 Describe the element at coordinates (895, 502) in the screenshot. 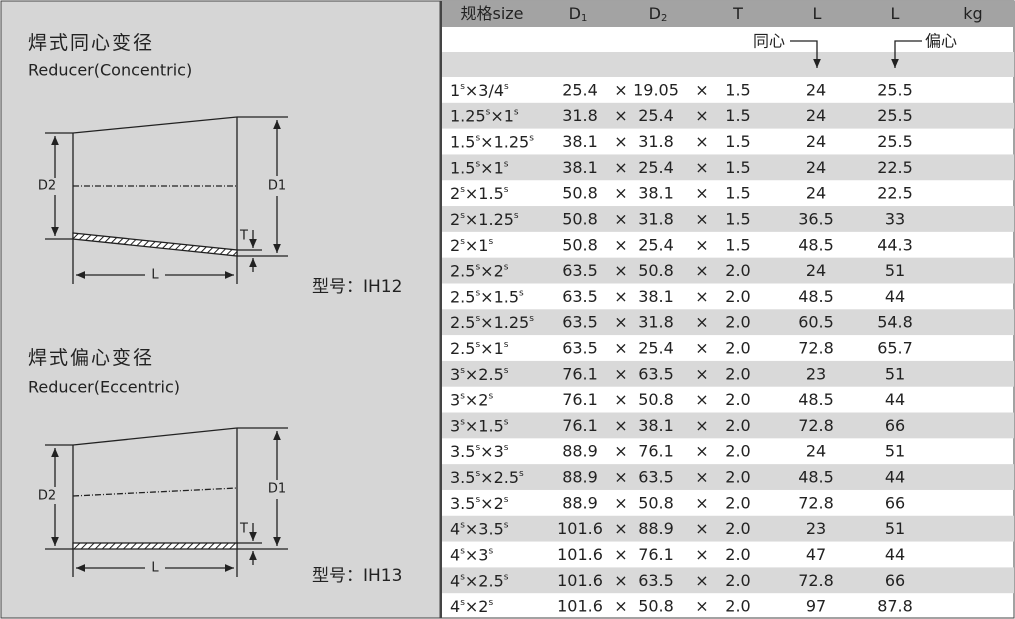

I see `table-cell: 66` at that location.